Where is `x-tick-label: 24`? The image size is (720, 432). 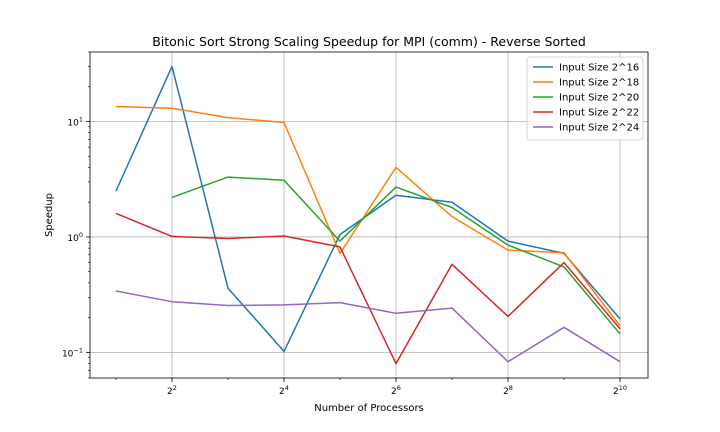 x-tick-label: 24 is located at coordinates (284, 390).